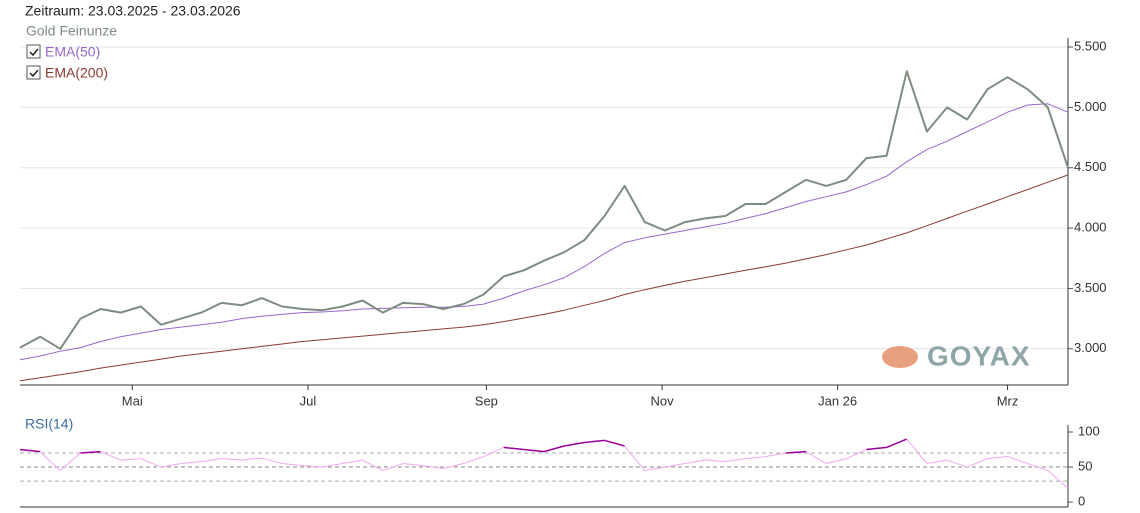 The image size is (1140, 513). Describe the element at coordinates (1090, 106) in the screenshot. I see `y-tick-label: 5.000` at that location.